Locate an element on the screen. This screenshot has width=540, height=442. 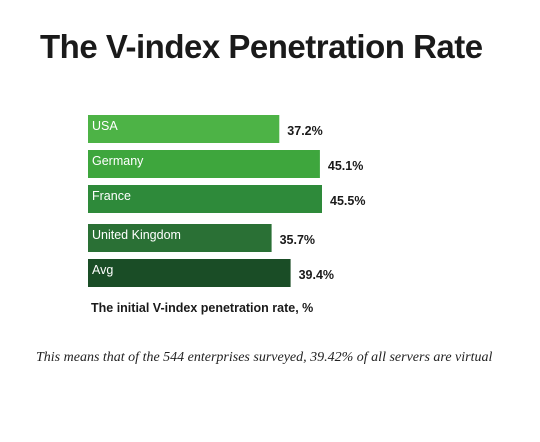
chart-title: The V-index Penetration Rate is located at coordinates (261, 46).